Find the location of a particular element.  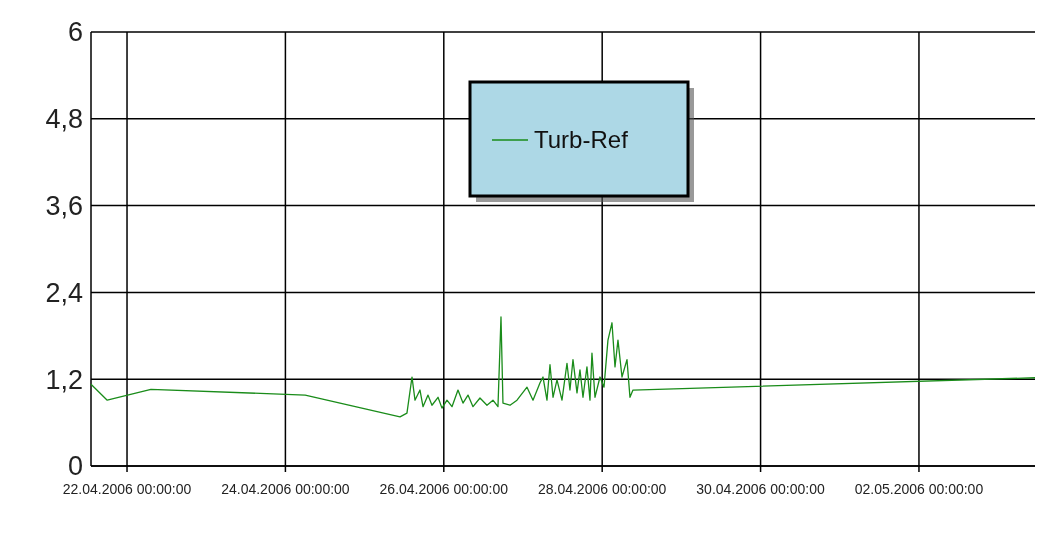

legend-label: Turb-Ref is located at coordinates (581, 140).